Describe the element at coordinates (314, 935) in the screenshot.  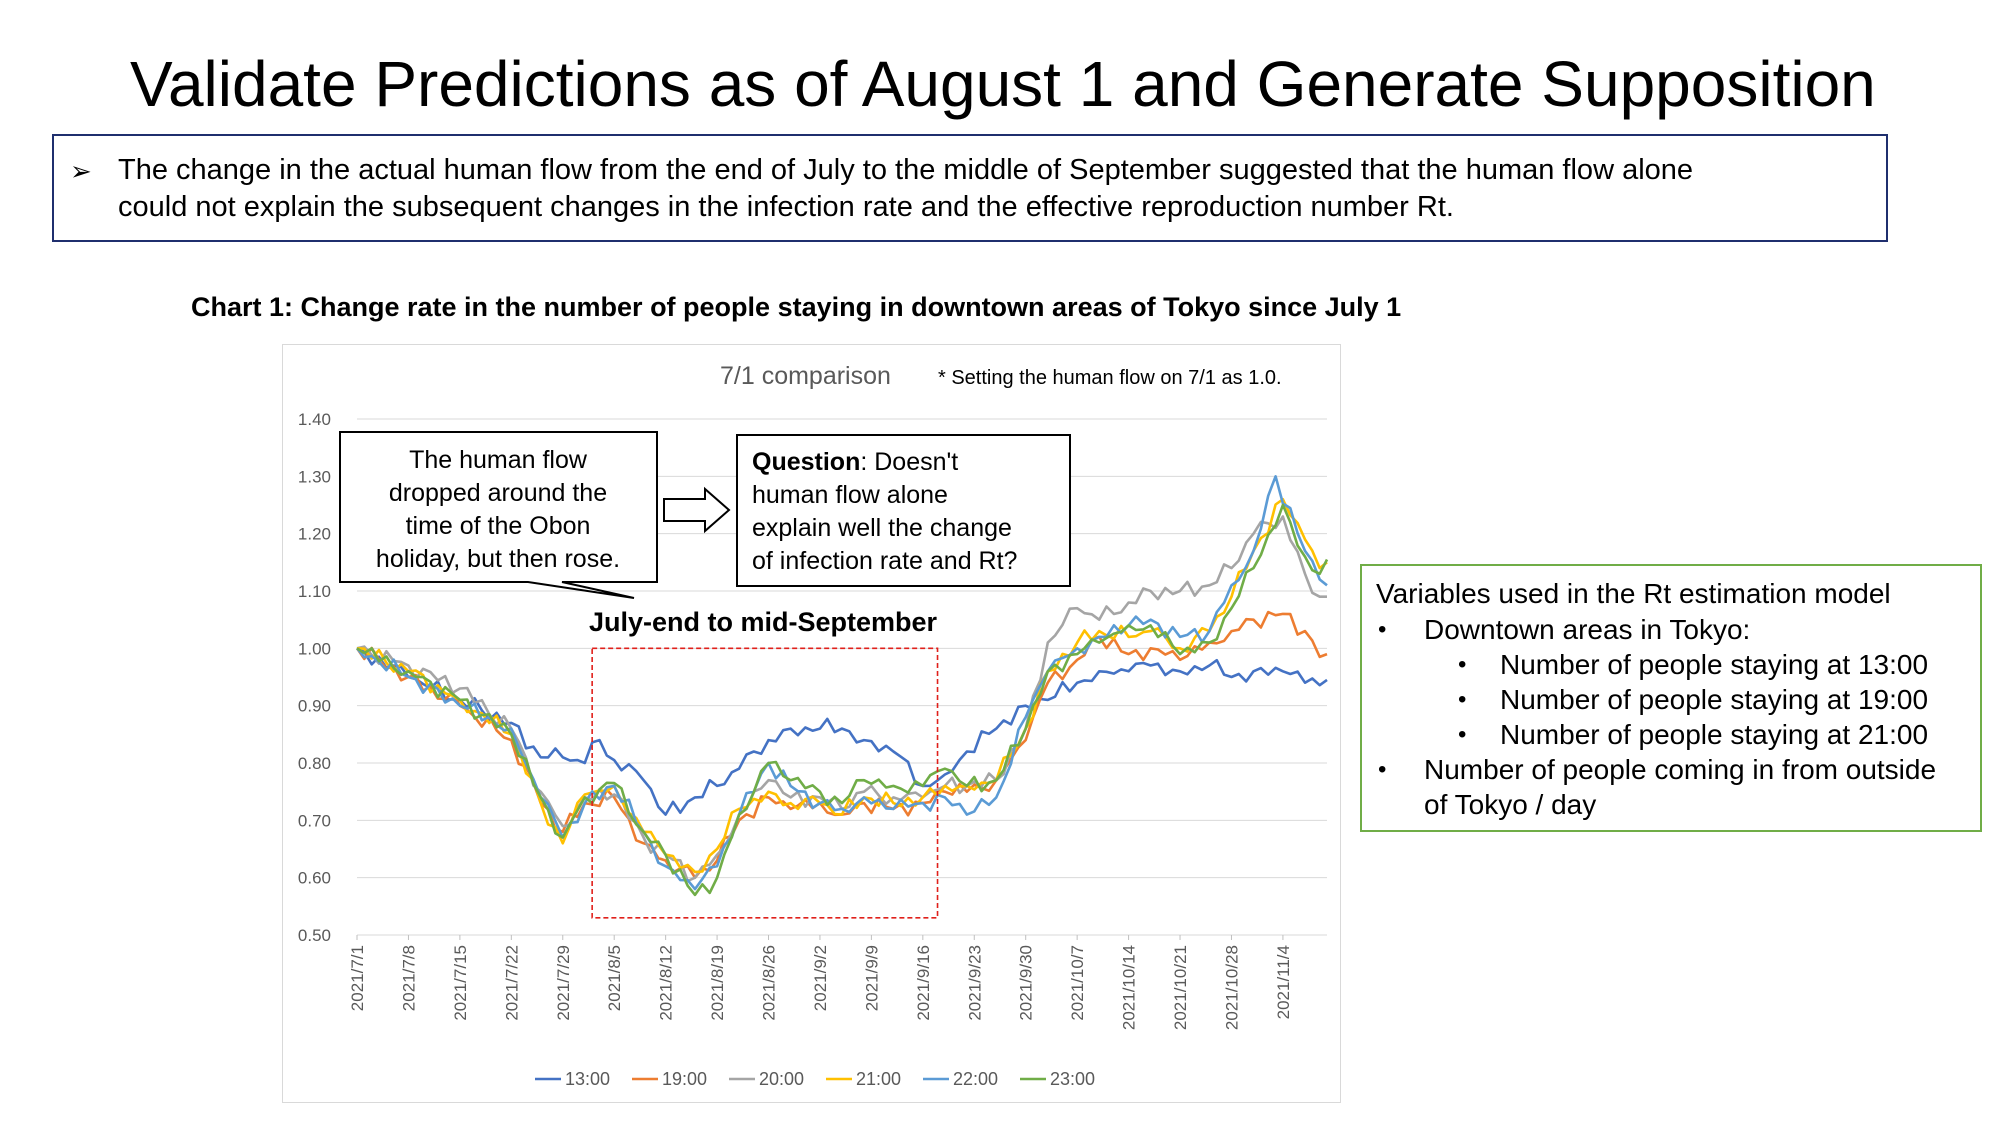
I see `y-tick-label: 0.50` at that location.